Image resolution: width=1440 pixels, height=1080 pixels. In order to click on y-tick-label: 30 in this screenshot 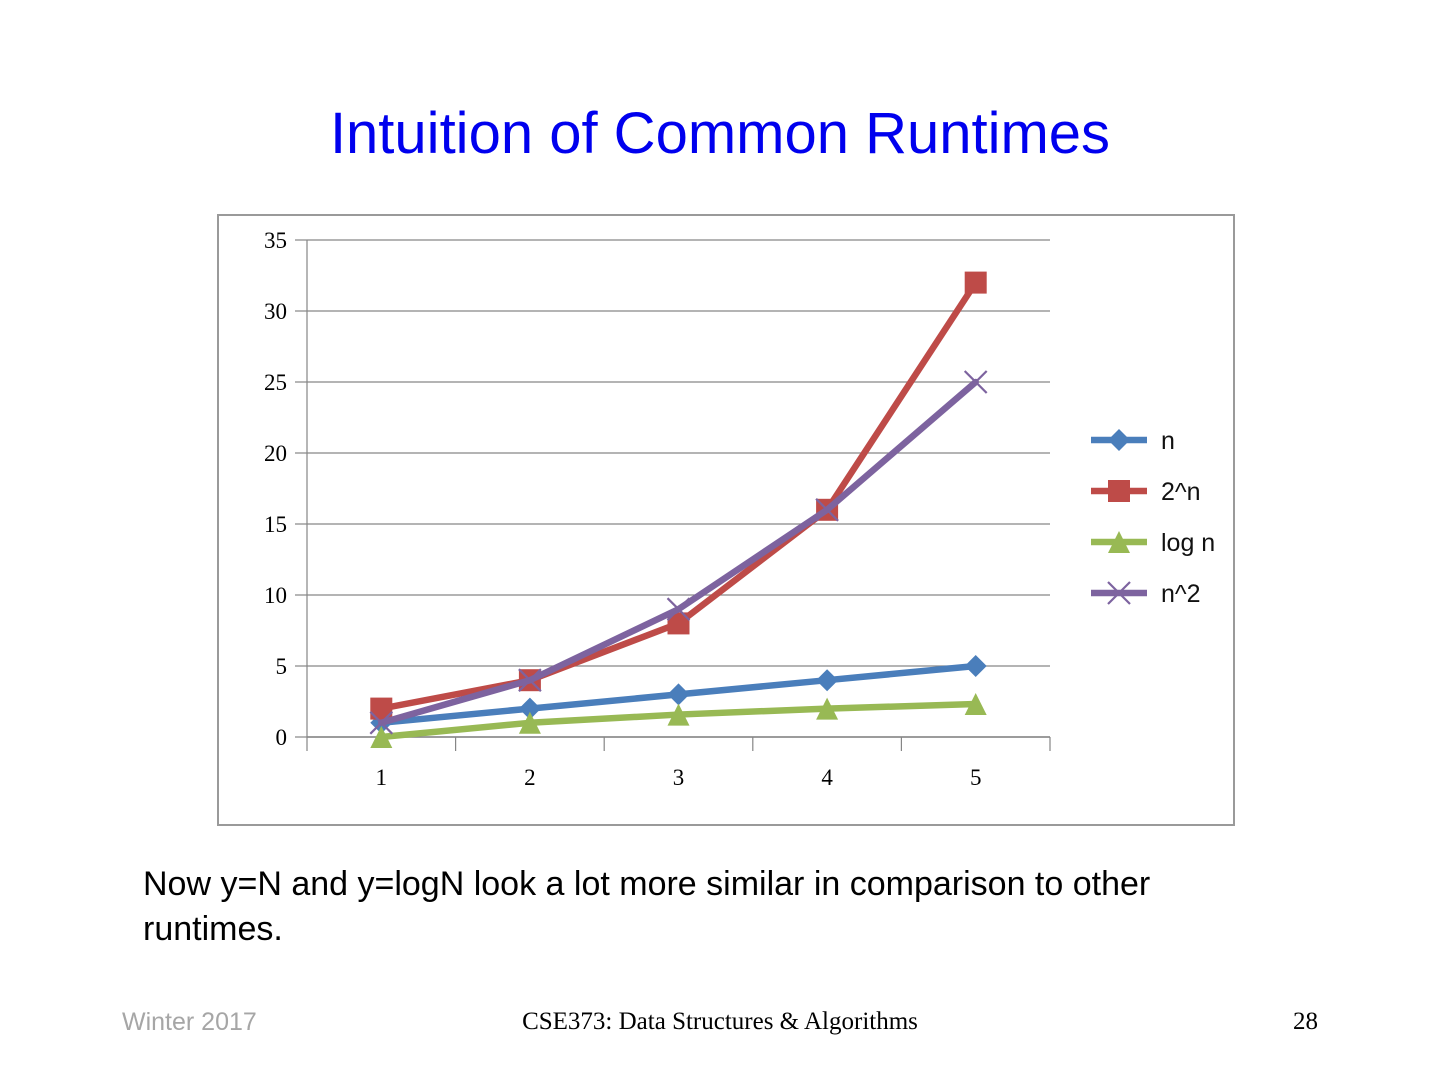, I will do `click(275, 311)`.